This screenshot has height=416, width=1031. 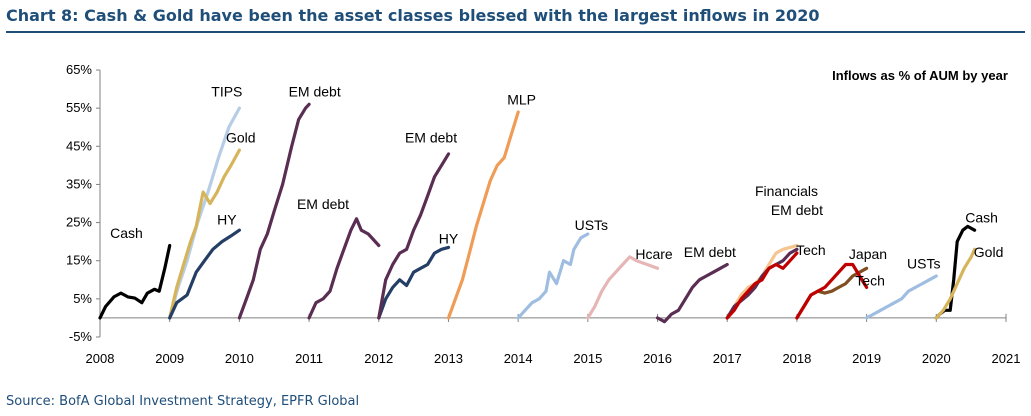 What do you see at coordinates (81, 336) in the screenshot?
I see `y-tick-label: -5%` at bounding box center [81, 336].